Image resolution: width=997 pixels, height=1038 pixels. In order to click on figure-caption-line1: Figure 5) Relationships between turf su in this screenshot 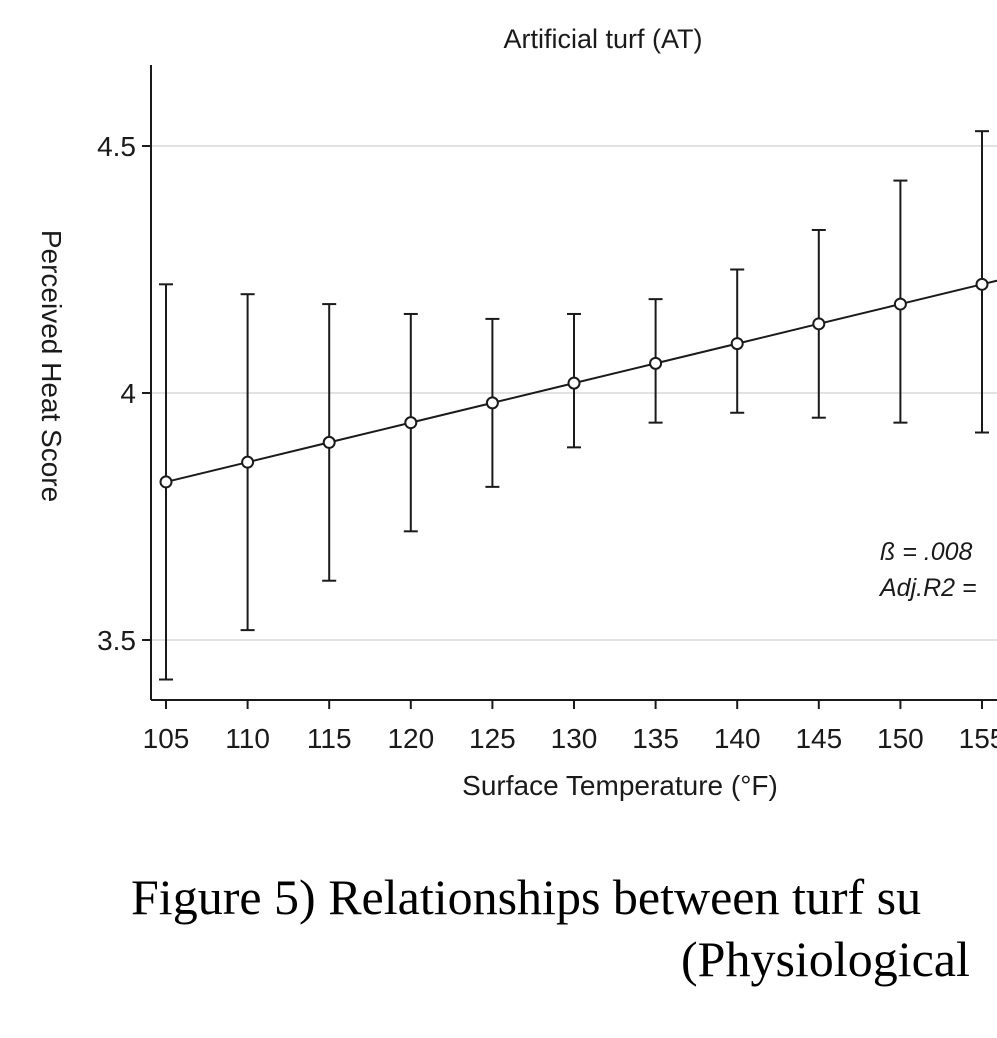, I will do `click(526, 897)`.